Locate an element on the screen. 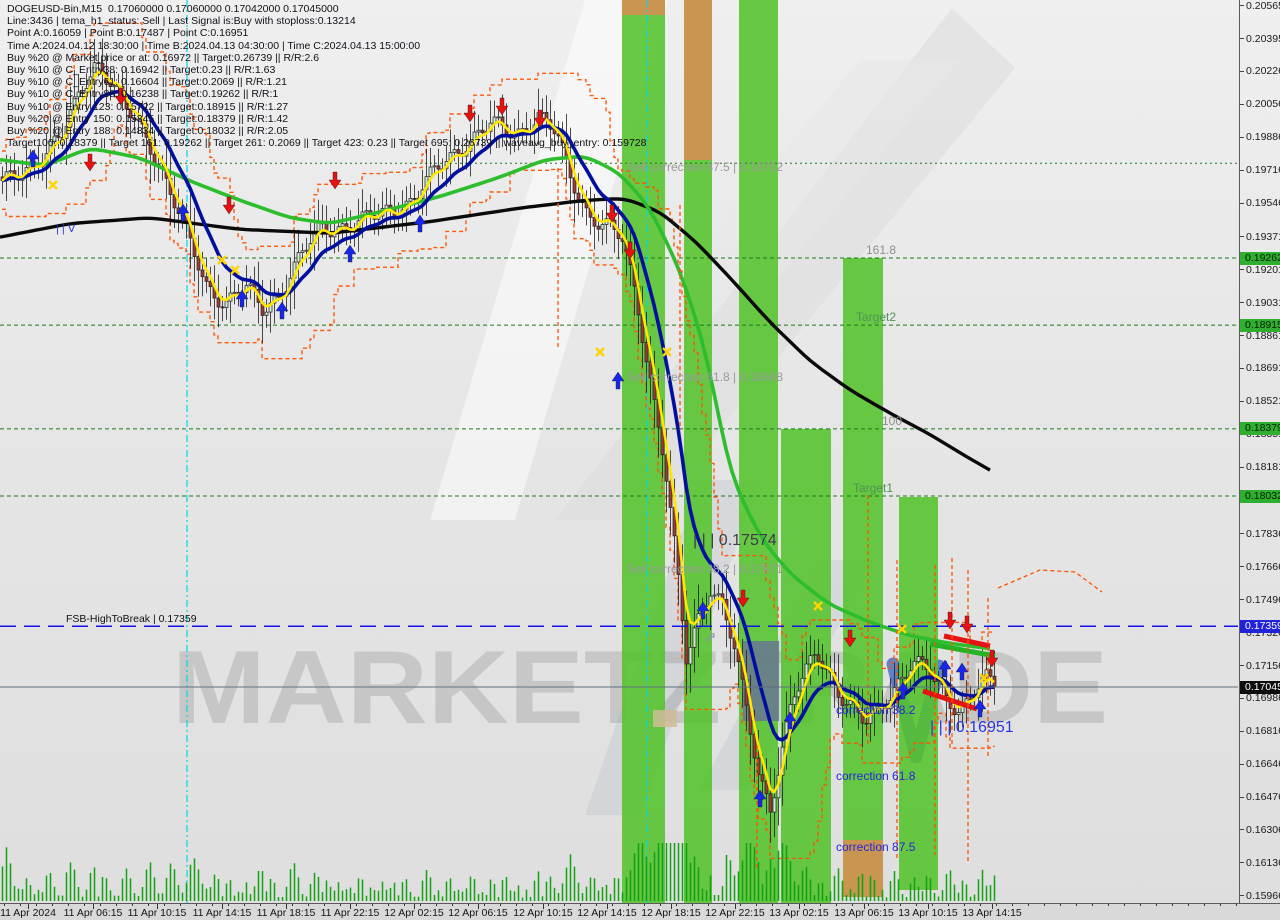 This screenshot has width=1280, height=920. price-axis-label: 0.17156 is located at coordinates (1263, 665).